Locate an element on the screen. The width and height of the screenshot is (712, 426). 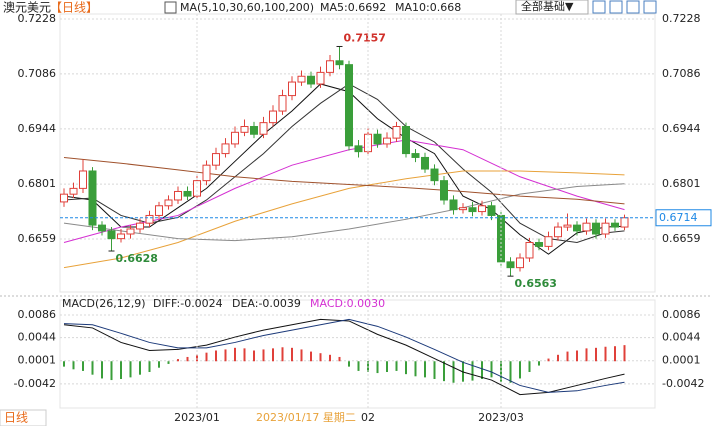
y-tick-label-right: 0.6944 is located at coordinates (681, 128).